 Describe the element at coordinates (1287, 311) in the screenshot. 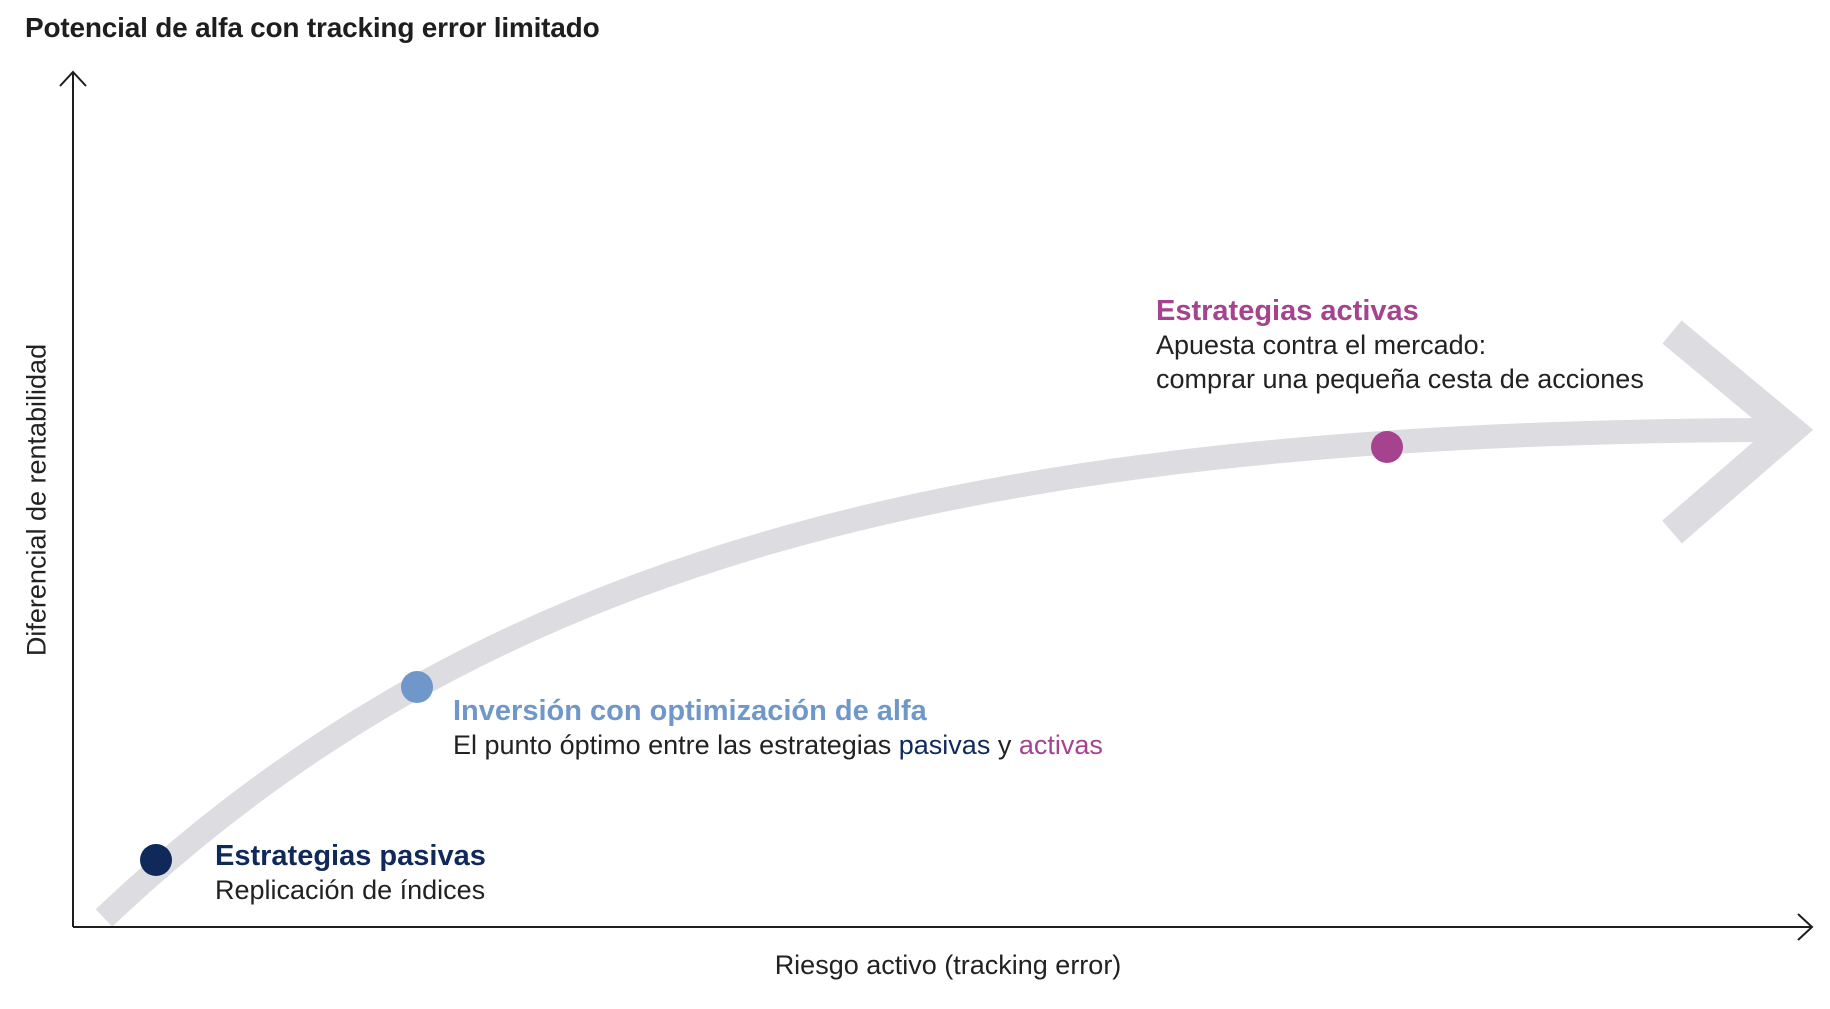

I see `active-heading: Estrategias activas` at that location.